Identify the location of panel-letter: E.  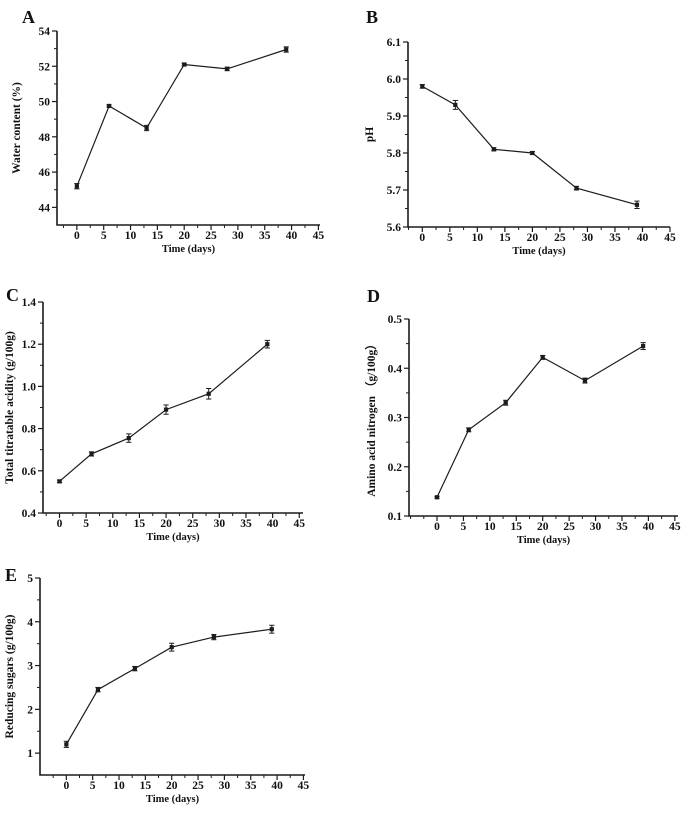
(11, 575).